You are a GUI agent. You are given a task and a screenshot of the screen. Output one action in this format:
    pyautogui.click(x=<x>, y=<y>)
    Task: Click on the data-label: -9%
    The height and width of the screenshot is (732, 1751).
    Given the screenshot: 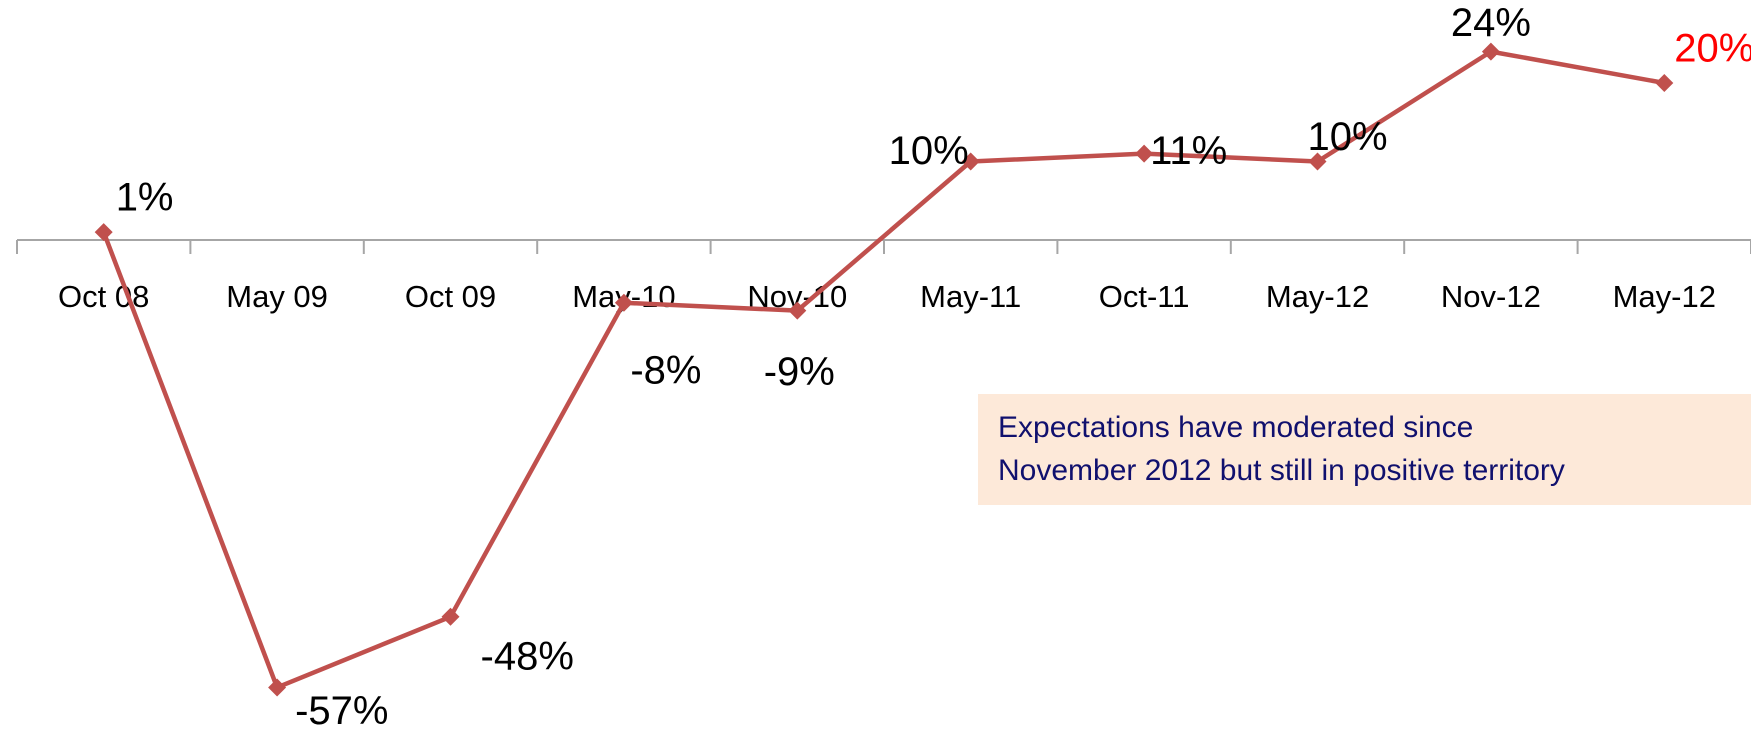 What is the action you would take?
    pyautogui.click(x=799, y=372)
    